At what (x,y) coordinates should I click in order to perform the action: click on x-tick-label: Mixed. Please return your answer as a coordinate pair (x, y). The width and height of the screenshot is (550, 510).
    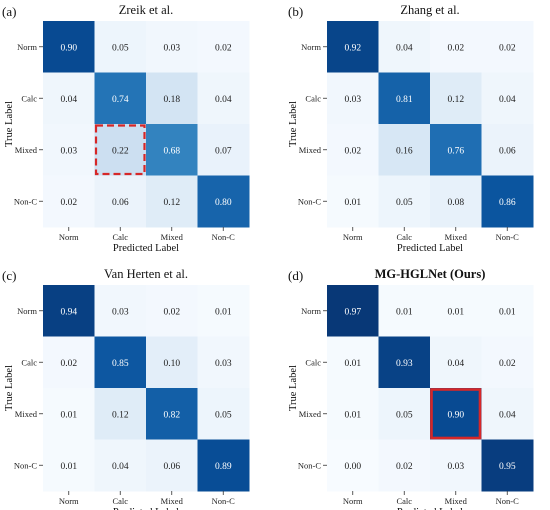
    Looking at the image, I should click on (172, 237).